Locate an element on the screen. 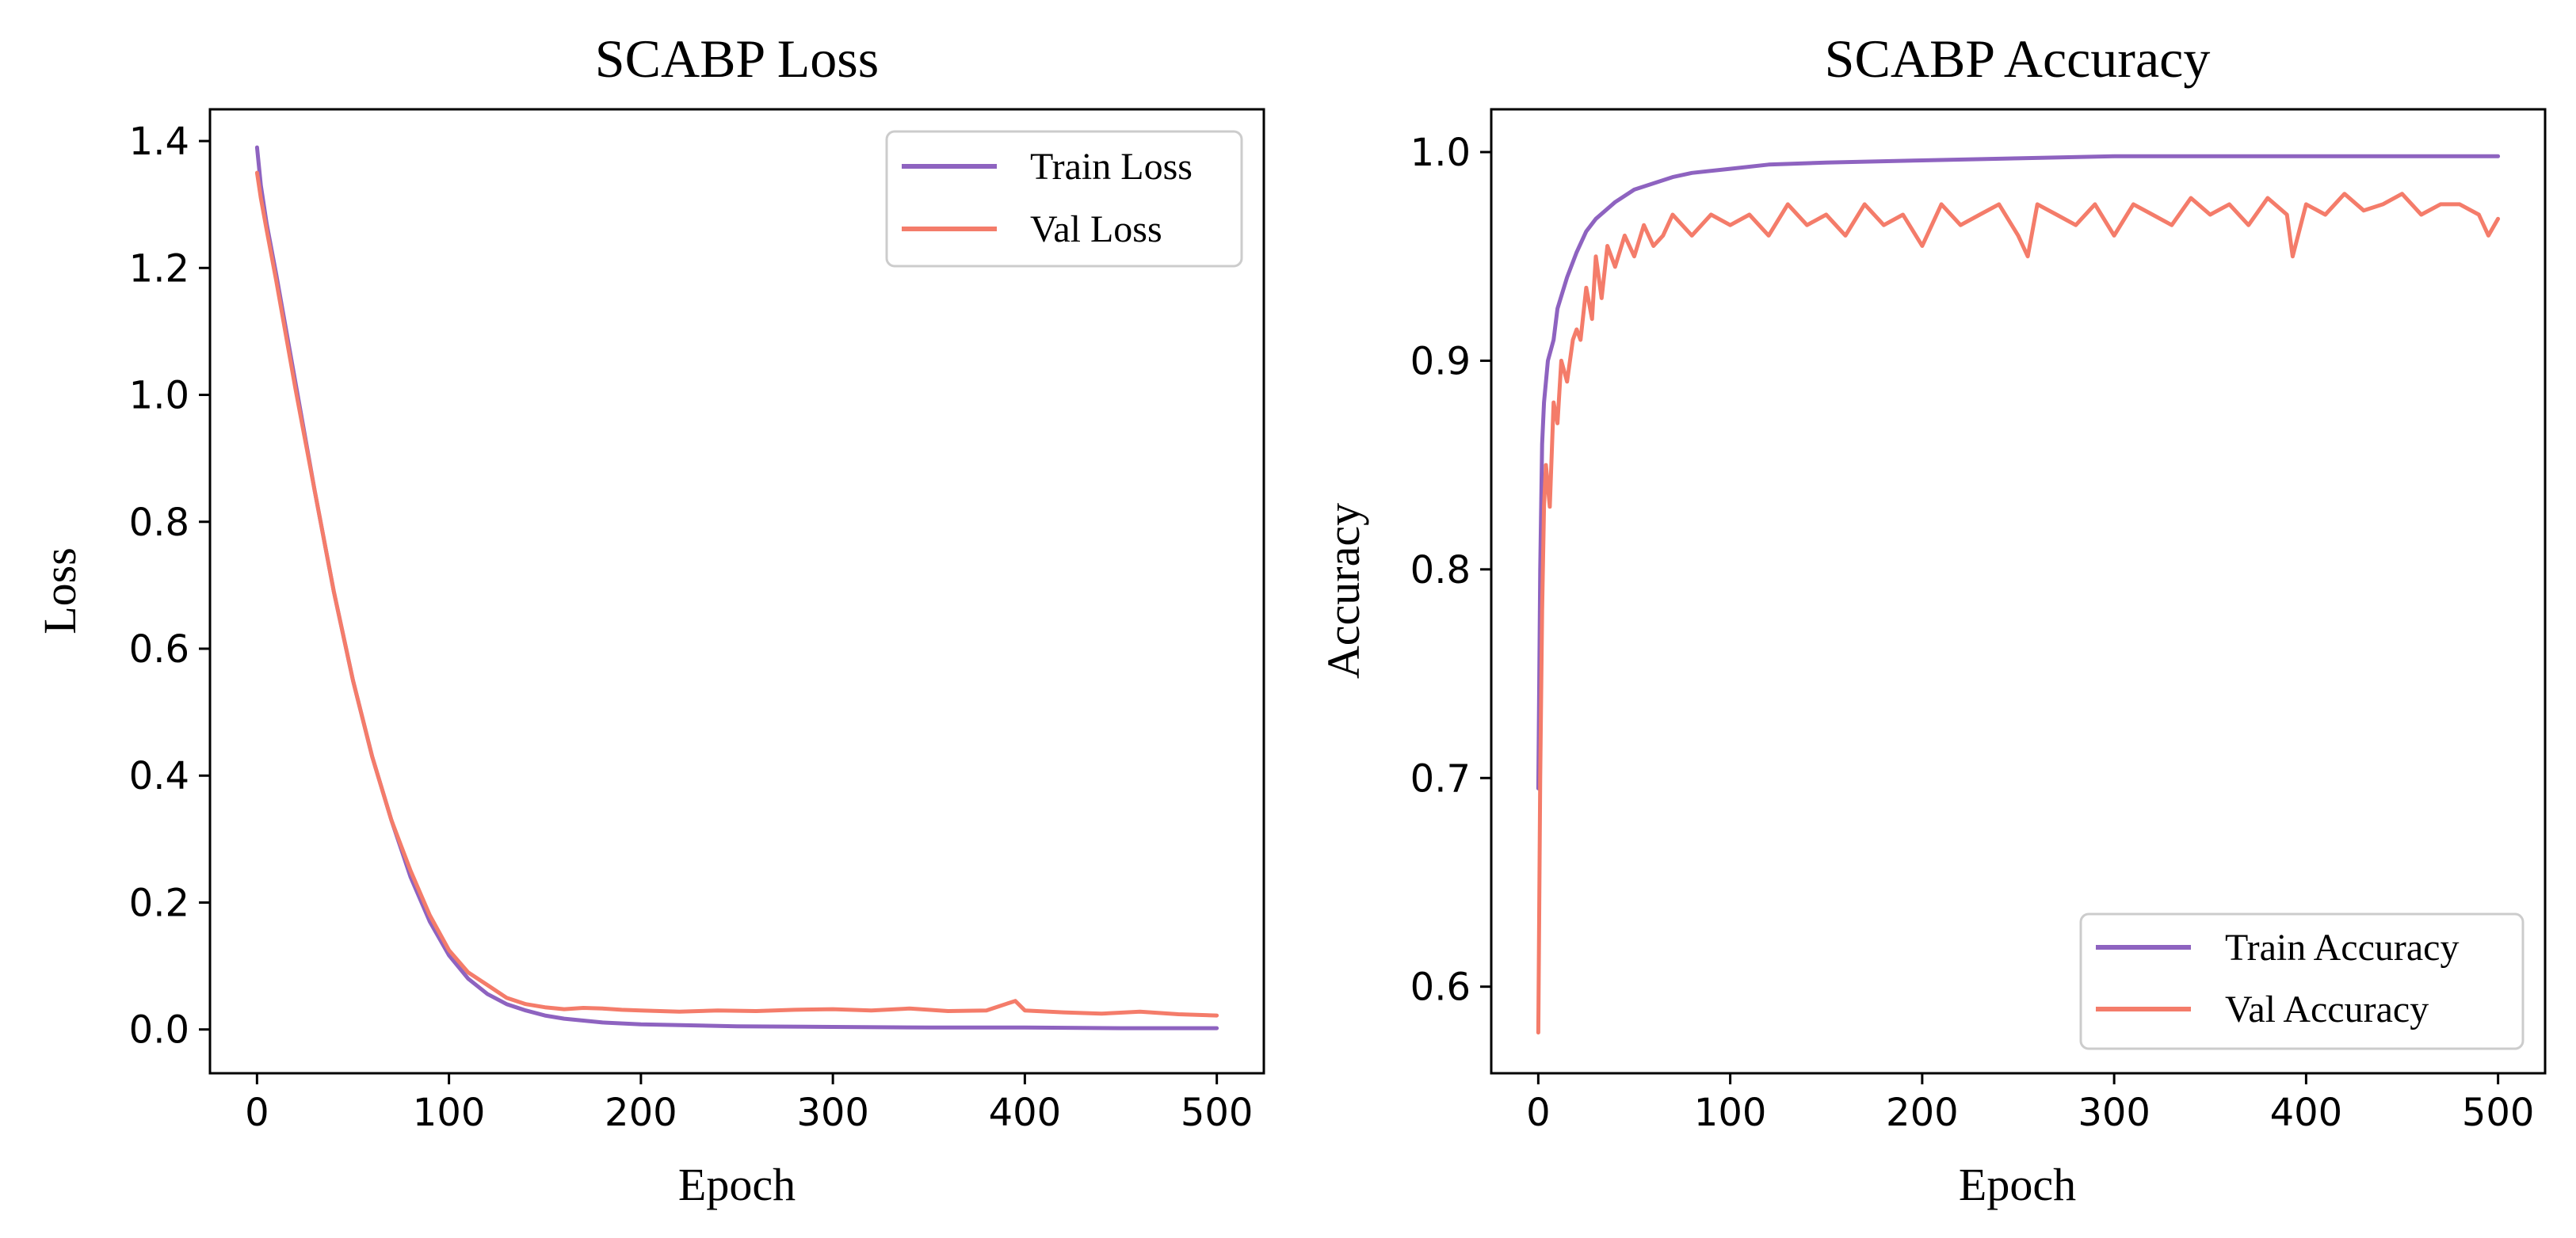  accuracy-y-tick-label: 1.0 is located at coordinates (1440, 153).